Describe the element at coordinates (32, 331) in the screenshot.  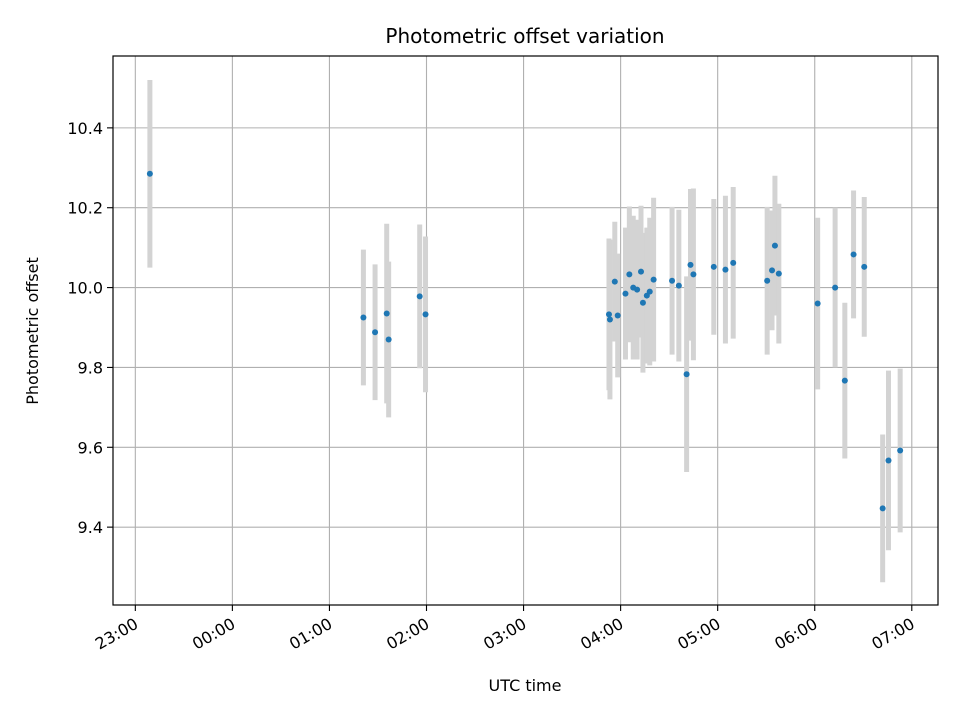
I see `y-axis-label: Photometric offset` at that location.